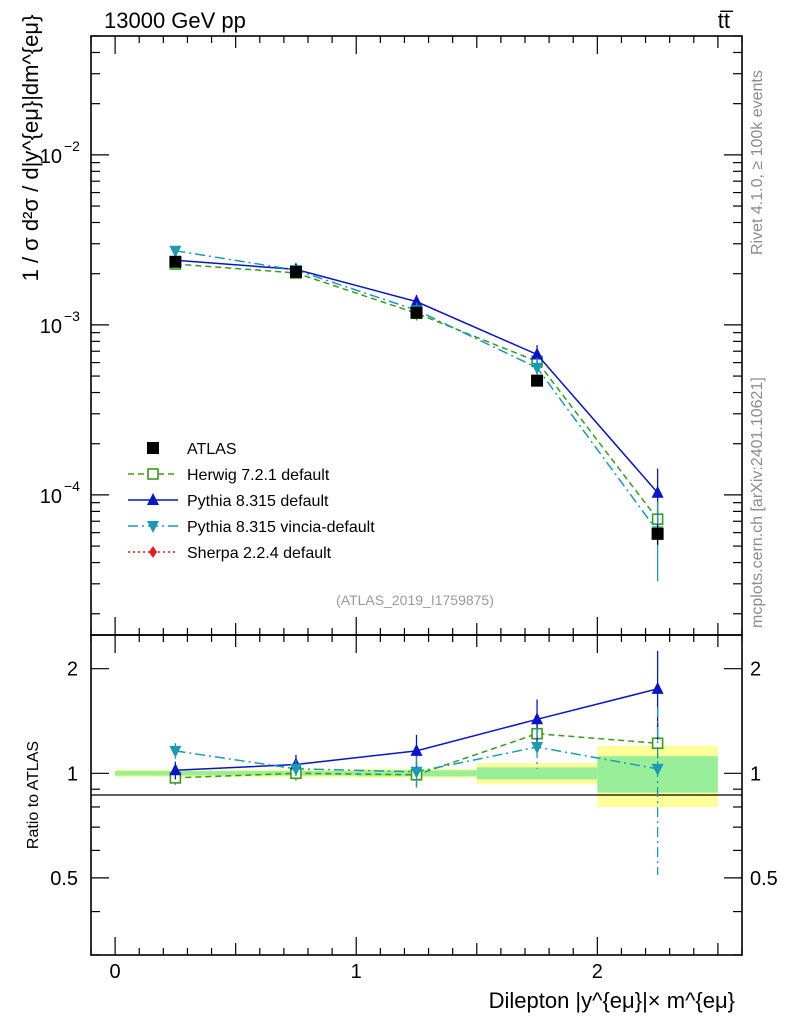 This screenshot has width=786, height=1024. I want to click on ratio-y-tick-label-right: 0.5, so click(764, 879).